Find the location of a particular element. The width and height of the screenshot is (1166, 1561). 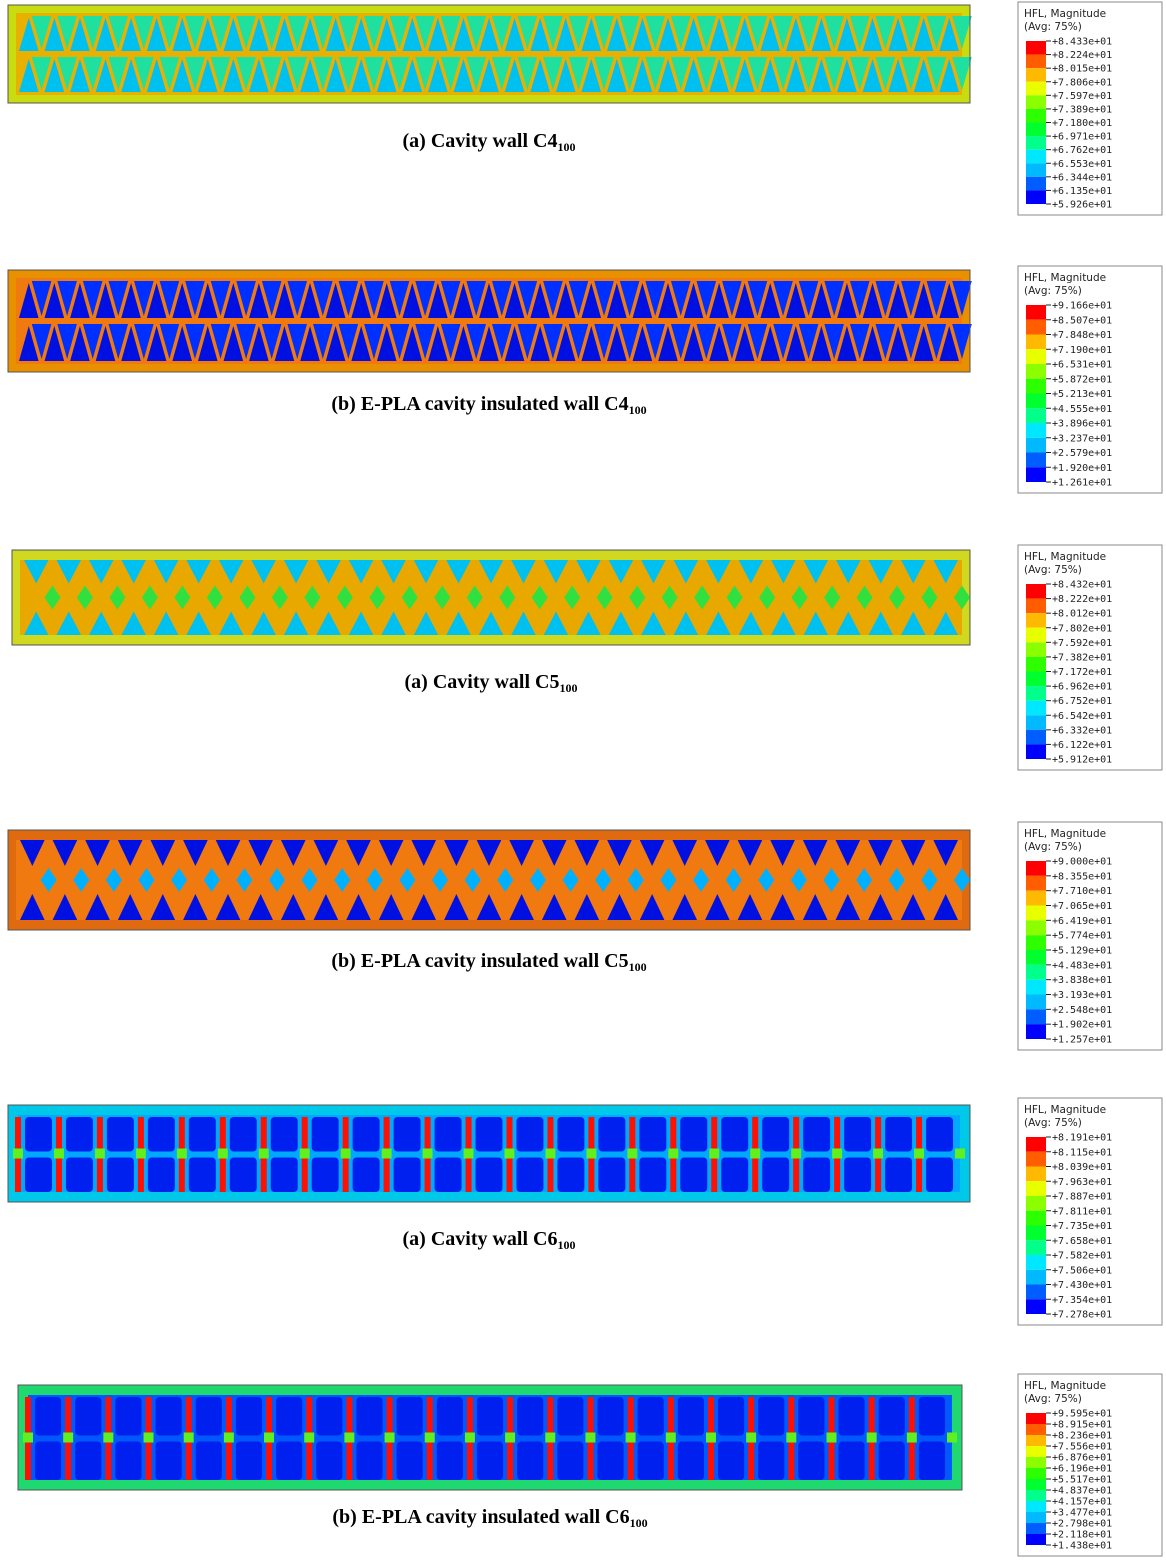

legend-label: +7.848e+01 is located at coordinates (1082, 335).